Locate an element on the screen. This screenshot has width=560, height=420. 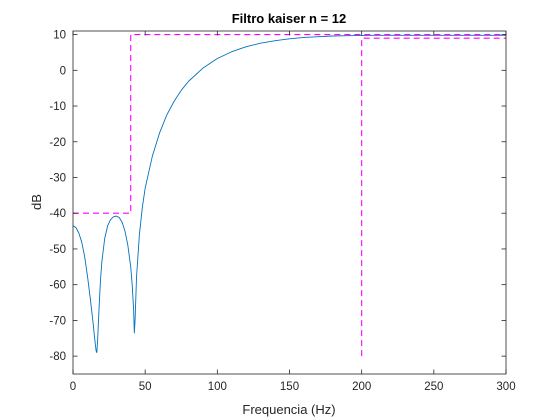
chart-title: Filtro kaiser n = 12 is located at coordinates (289, 18).